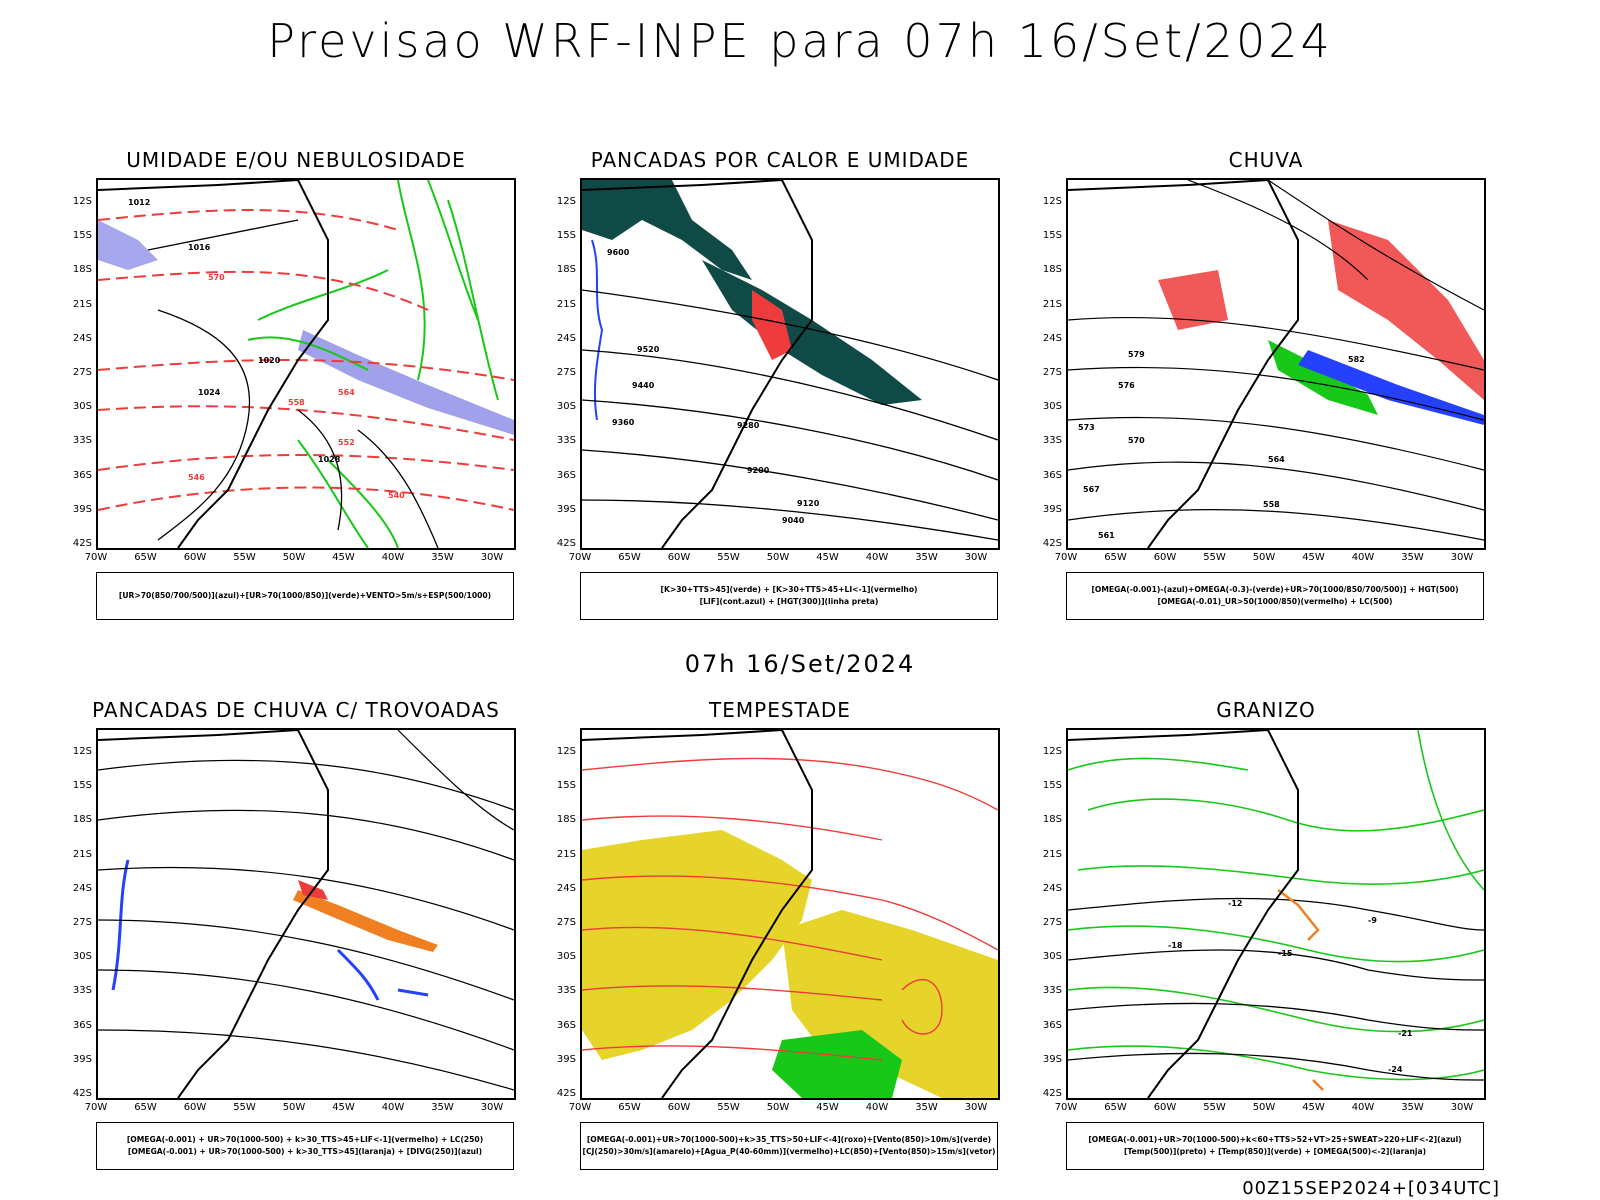  I want to click on contour-label-group: -9 -12 -15 -18 -21 -24, so click(1290, 986).